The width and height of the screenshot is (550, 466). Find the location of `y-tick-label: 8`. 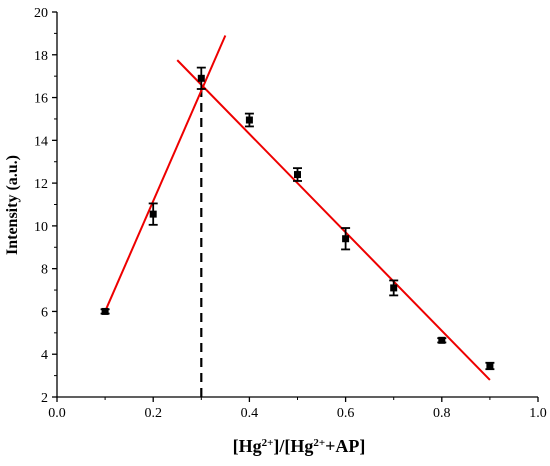

y-tick-label: 8 is located at coordinates (44, 270).